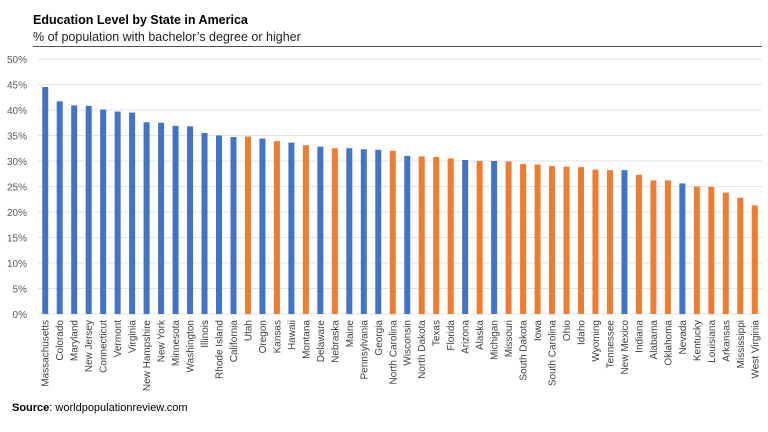 The width and height of the screenshot is (768, 432). Describe the element at coordinates (292, 335) in the screenshot. I see `x-tick-label: Hawaii` at that location.